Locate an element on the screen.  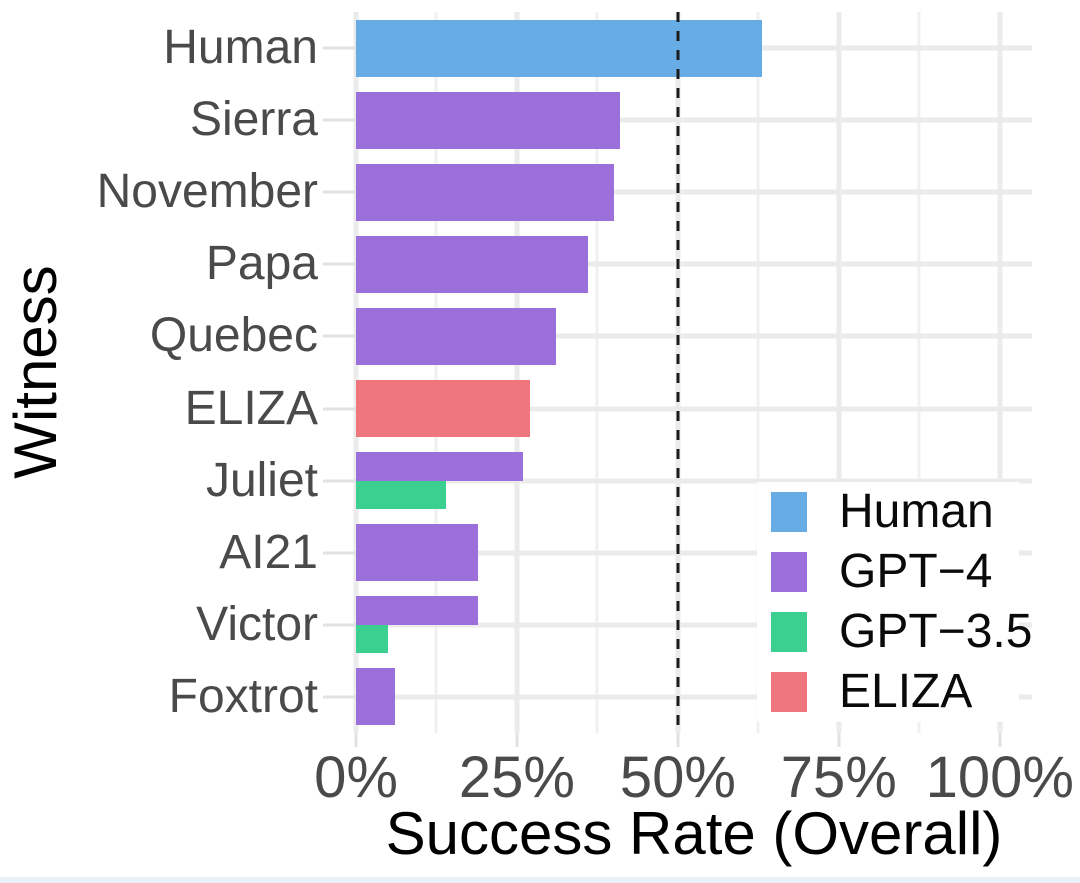
category-label: Quebec is located at coordinates (233, 336).